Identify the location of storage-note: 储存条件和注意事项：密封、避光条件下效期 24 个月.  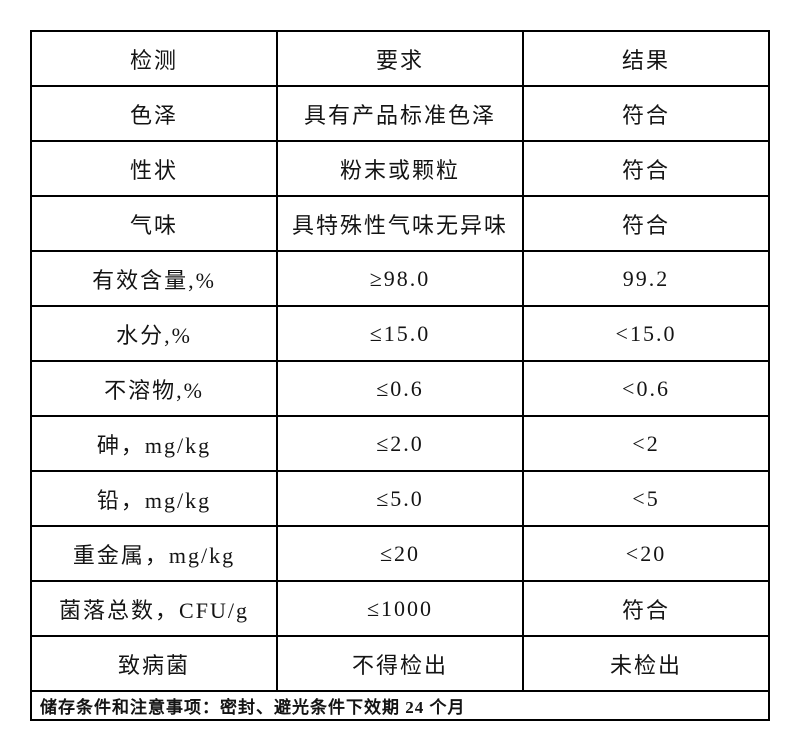
(400, 705).